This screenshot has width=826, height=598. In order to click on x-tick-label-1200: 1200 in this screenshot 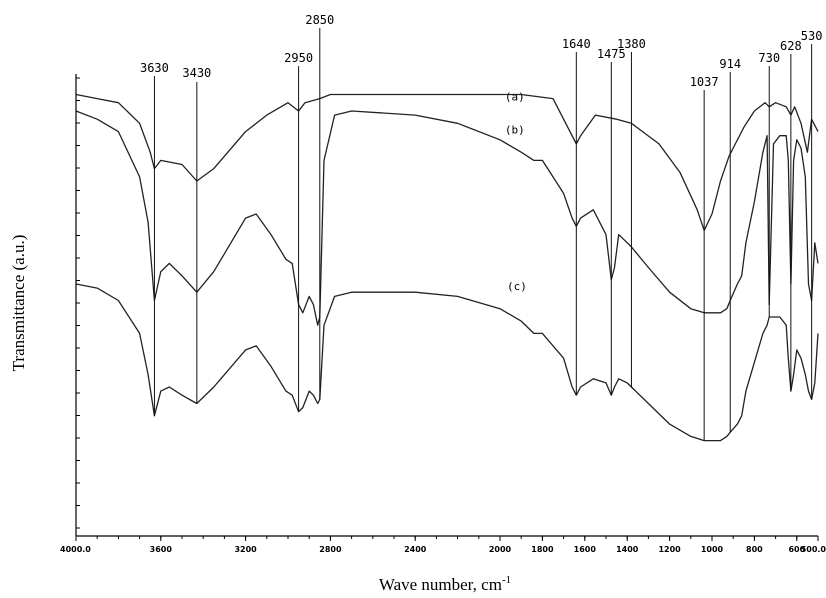, I will do `click(669, 549)`.